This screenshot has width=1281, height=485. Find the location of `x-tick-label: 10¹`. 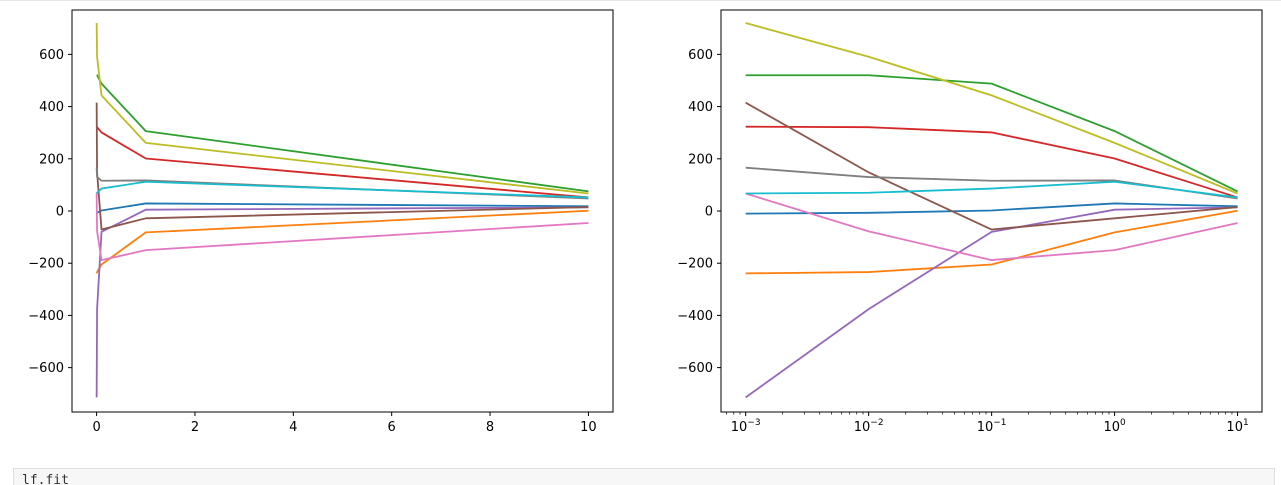

x-tick-label: 10¹ is located at coordinates (1237, 426).